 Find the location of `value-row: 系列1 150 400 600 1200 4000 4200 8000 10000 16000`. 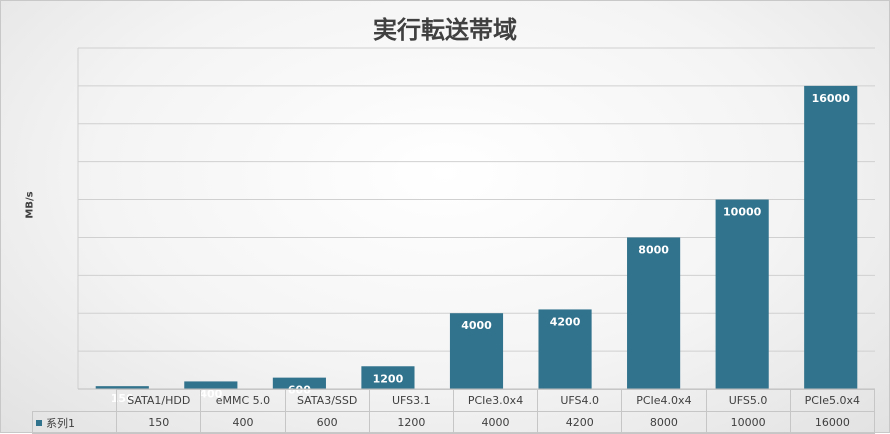

value-row: 系列1 150 400 600 1200 4000 4200 8000 10000 16000 is located at coordinates (453, 422).